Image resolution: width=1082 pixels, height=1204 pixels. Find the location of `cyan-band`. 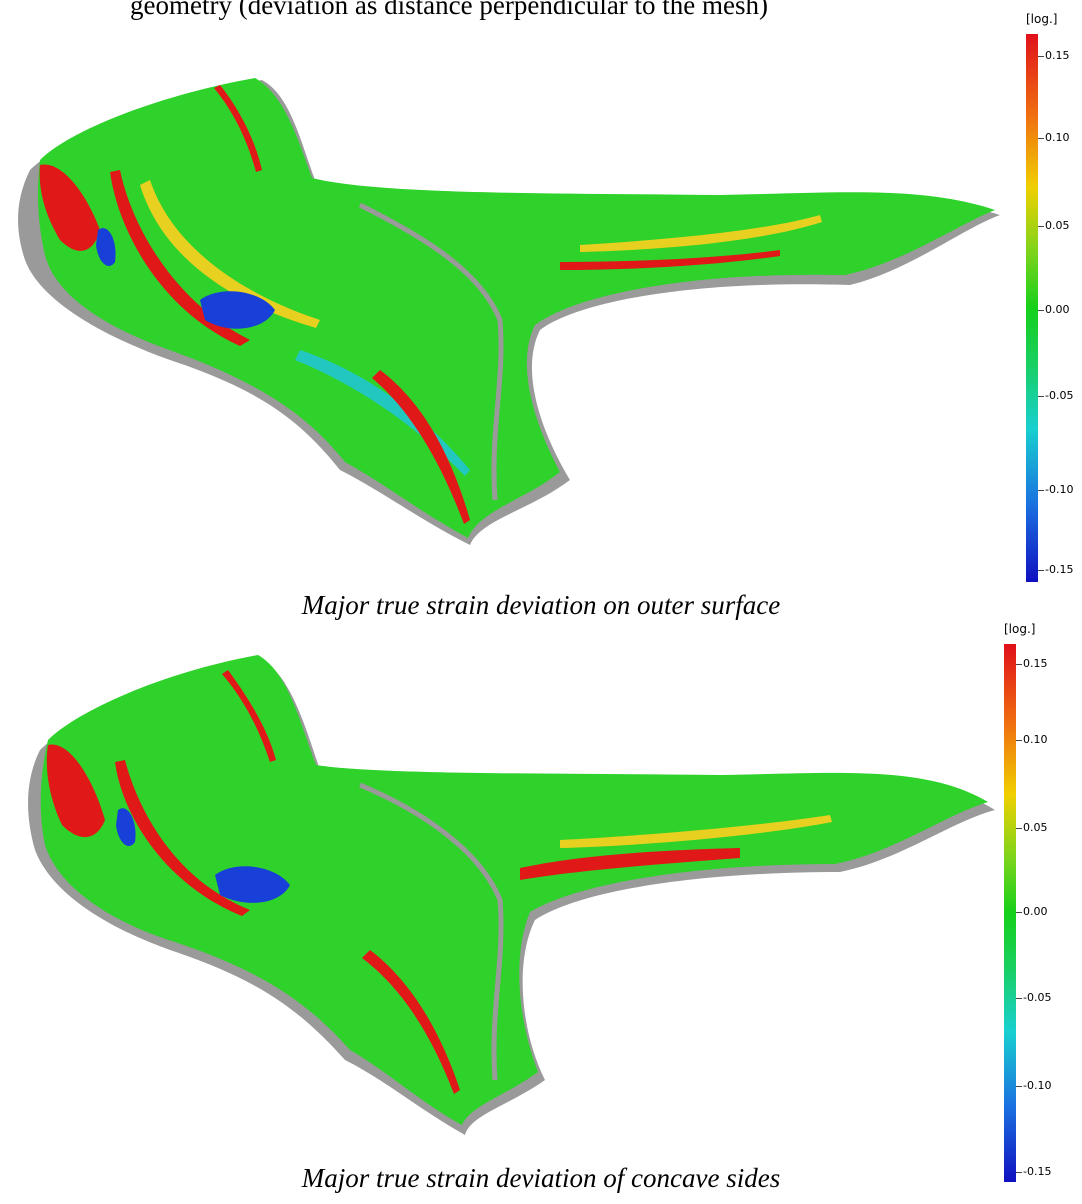

cyan-band is located at coordinates (382, 413).